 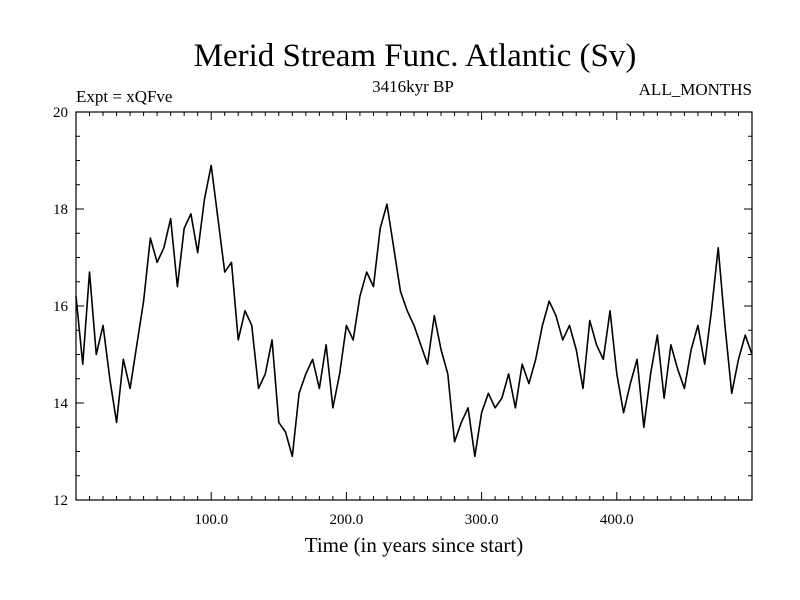 I want to click on y-tick-label: 18, so click(x=60, y=210).